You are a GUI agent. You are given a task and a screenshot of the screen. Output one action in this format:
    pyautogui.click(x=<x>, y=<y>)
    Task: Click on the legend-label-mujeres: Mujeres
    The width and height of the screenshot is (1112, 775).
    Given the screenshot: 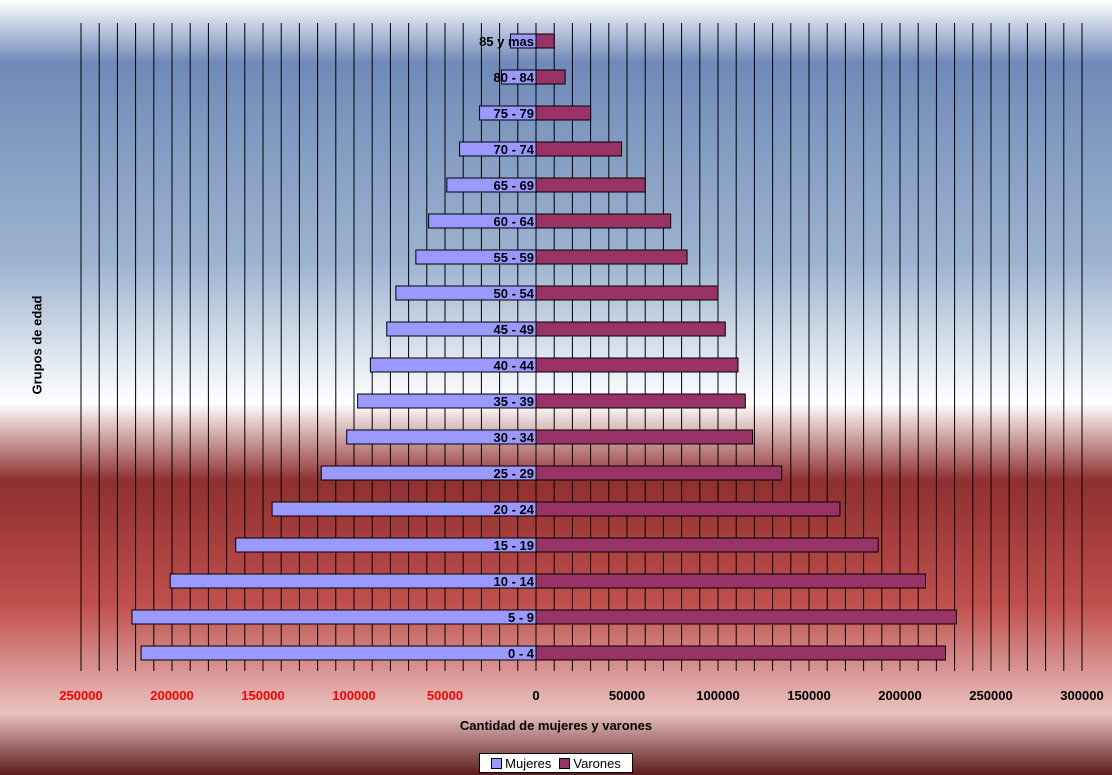 What is the action you would take?
    pyautogui.click(x=528, y=763)
    